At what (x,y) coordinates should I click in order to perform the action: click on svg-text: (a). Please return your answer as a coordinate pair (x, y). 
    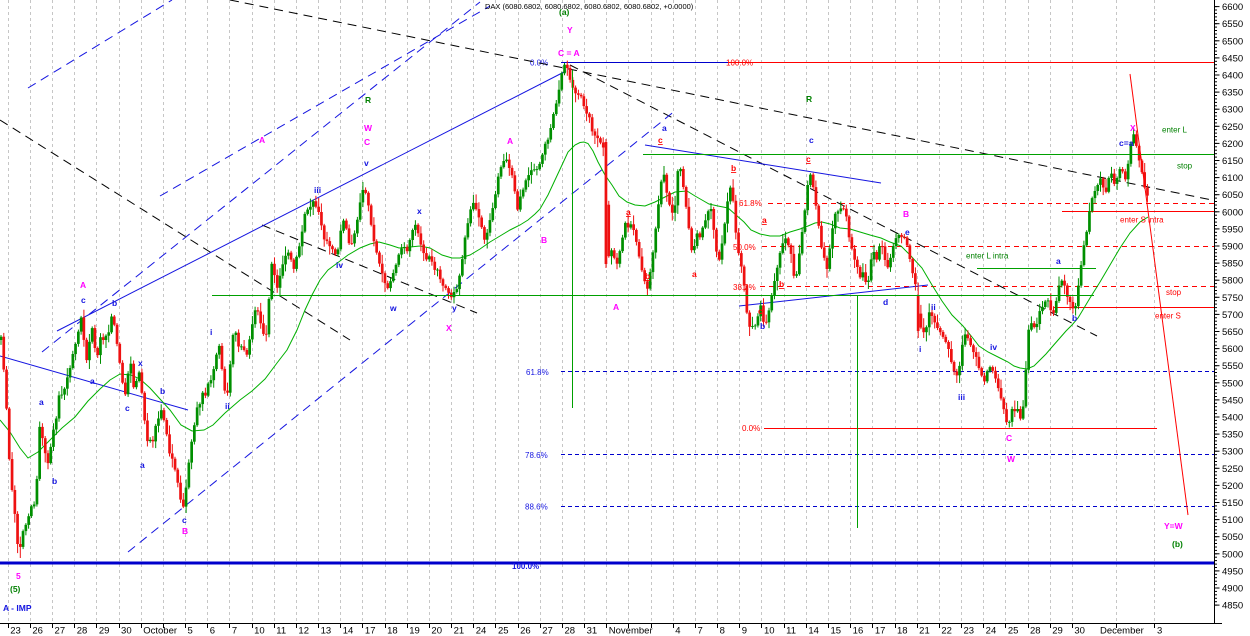
    Looking at the image, I should click on (564, 12).